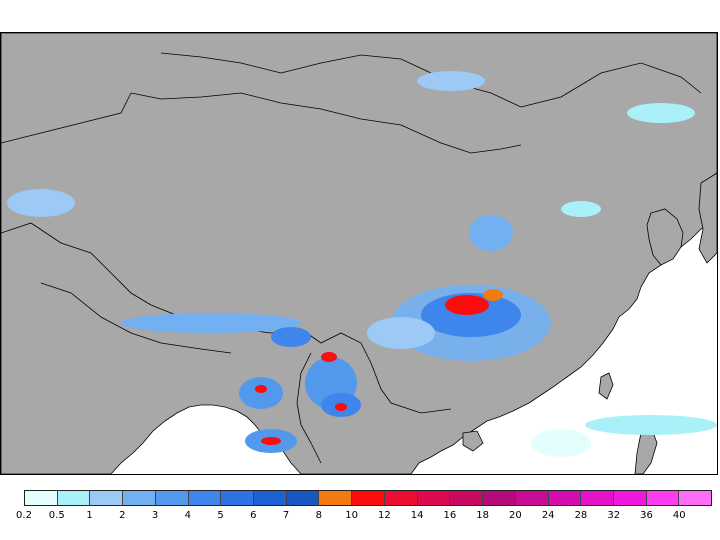 This screenshot has width=720, height=540. I want to click on border-indochina, so click(309, 408).